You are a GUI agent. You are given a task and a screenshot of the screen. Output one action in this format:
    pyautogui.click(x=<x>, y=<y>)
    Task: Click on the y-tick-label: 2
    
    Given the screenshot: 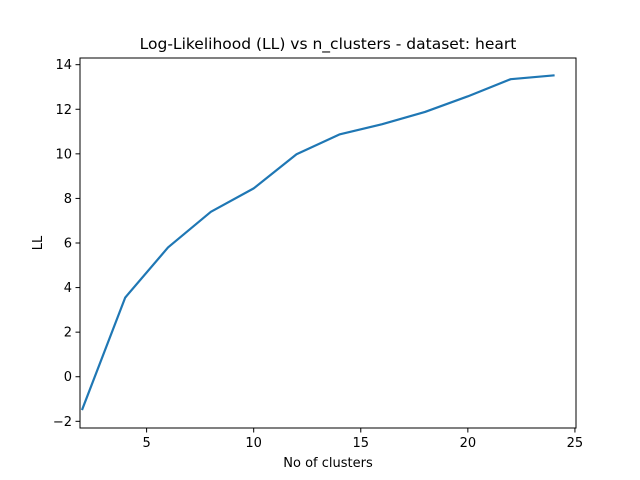 What is the action you would take?
    pyautogui.click(x=68, y=333)
    